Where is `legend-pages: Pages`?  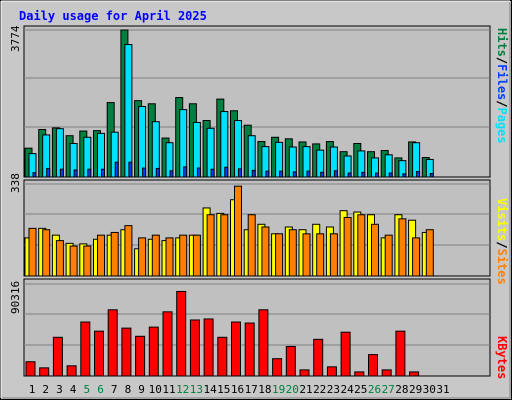
legend-pages: Pages is located at coordinates (502, 126).